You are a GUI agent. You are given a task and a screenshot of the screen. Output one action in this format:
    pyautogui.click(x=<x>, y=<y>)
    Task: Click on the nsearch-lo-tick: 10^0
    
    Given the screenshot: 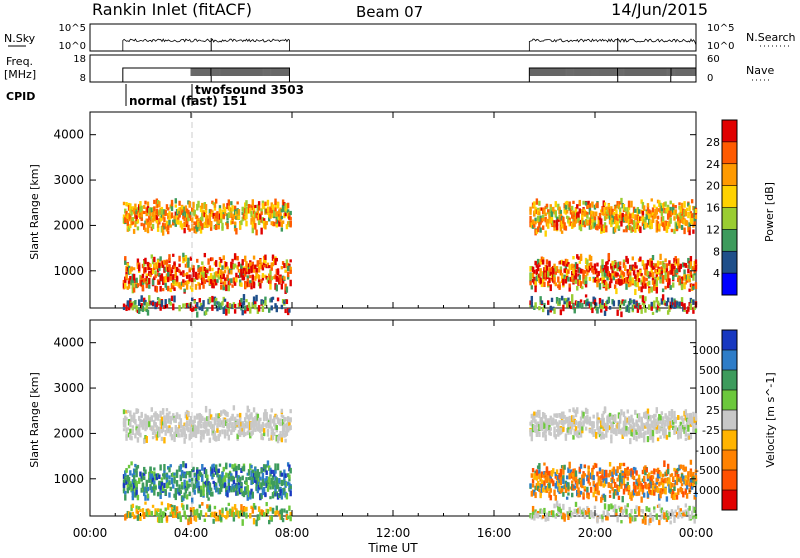 What is the action you would take?
    pyautogui.click(x=720, y=46)
    